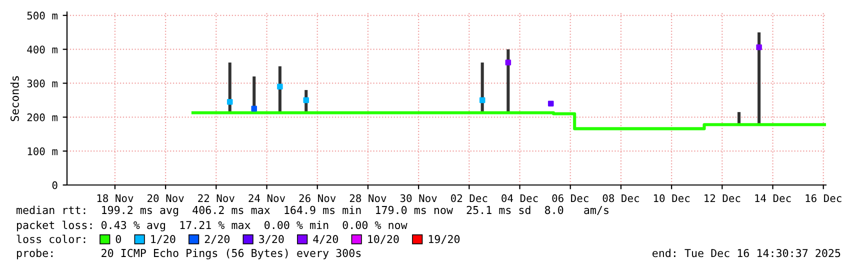  Describe the element at coordinates (520, 198) in the screenshot. I see `x-tick-label: 04 Dec` at that location.